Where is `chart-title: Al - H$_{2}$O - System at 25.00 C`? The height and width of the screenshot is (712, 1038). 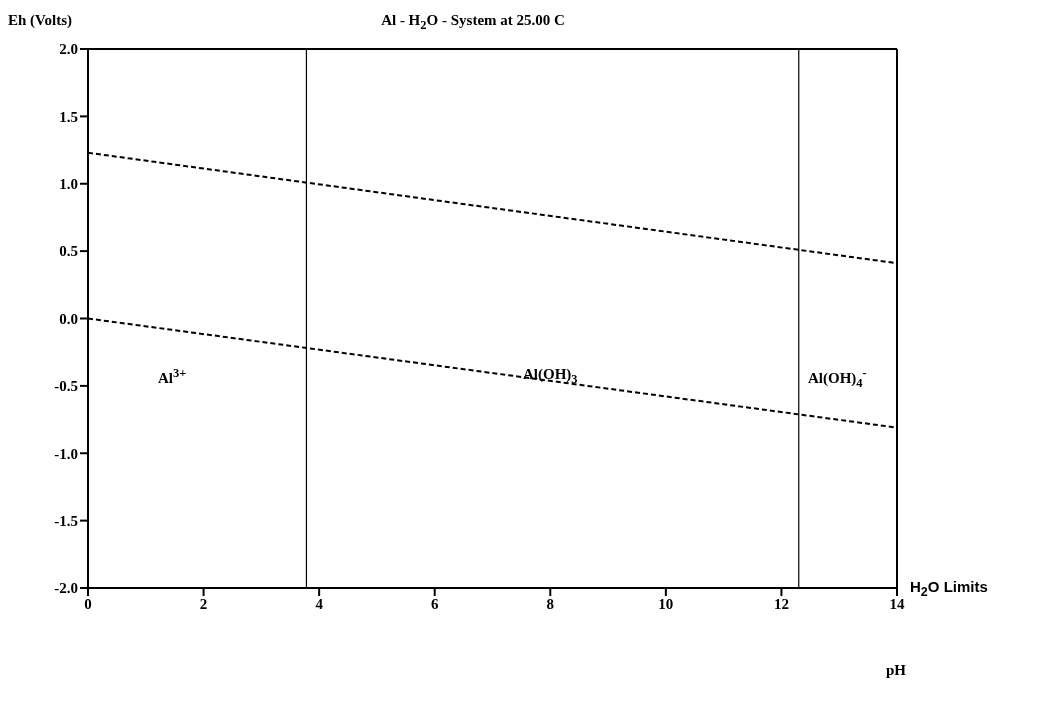
chart-title: Al - H$_{2}$O - System at 25.00 C is located at coordinates (473, 22).